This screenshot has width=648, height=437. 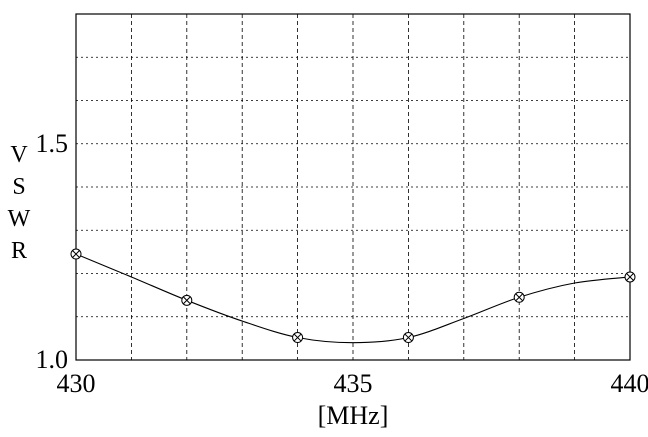 What do you see at coordinates (353, 415) in the screenshot?
I see `x-axis-label: [MHz]` at bounding box center [353, 415].